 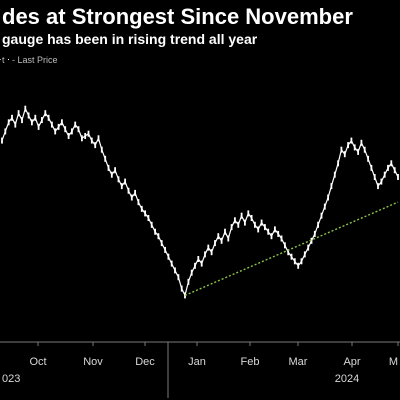 I want to click on x-tick-label: Apr, so click(x=351, y=362).